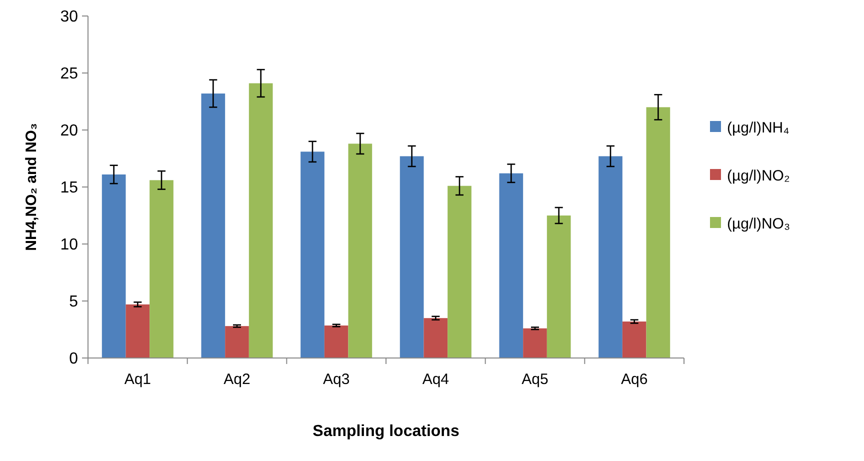  What do you see at coordinates (69, 245) in the screenshot?
I see `y-tick-label: 10` at bounding box center [69, 245].